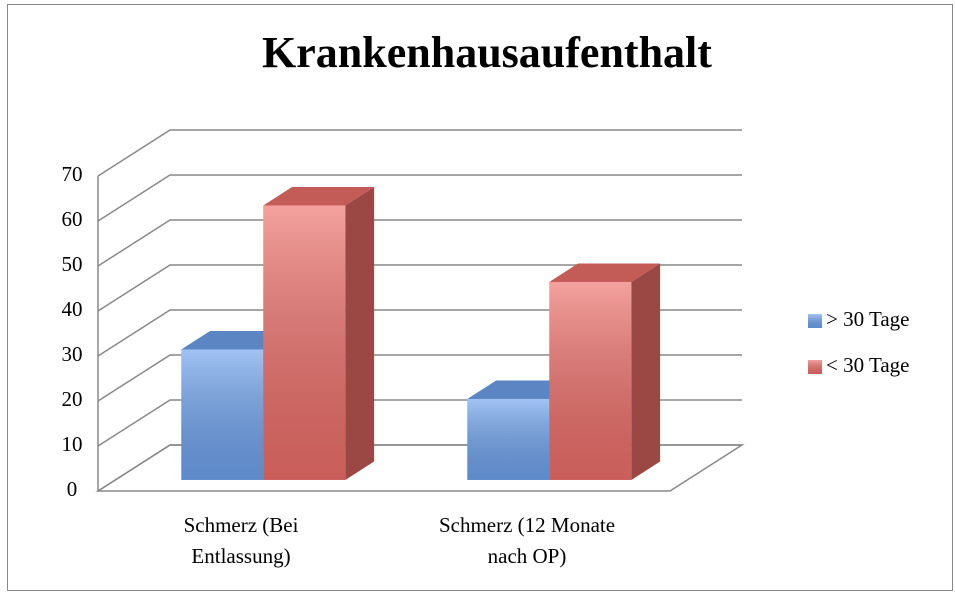 The image size is (955, 593). What do you see at coordinates (72, 399) in the screenshot?
I see `y-tick-label: 20` at bounding box center [72, 399].